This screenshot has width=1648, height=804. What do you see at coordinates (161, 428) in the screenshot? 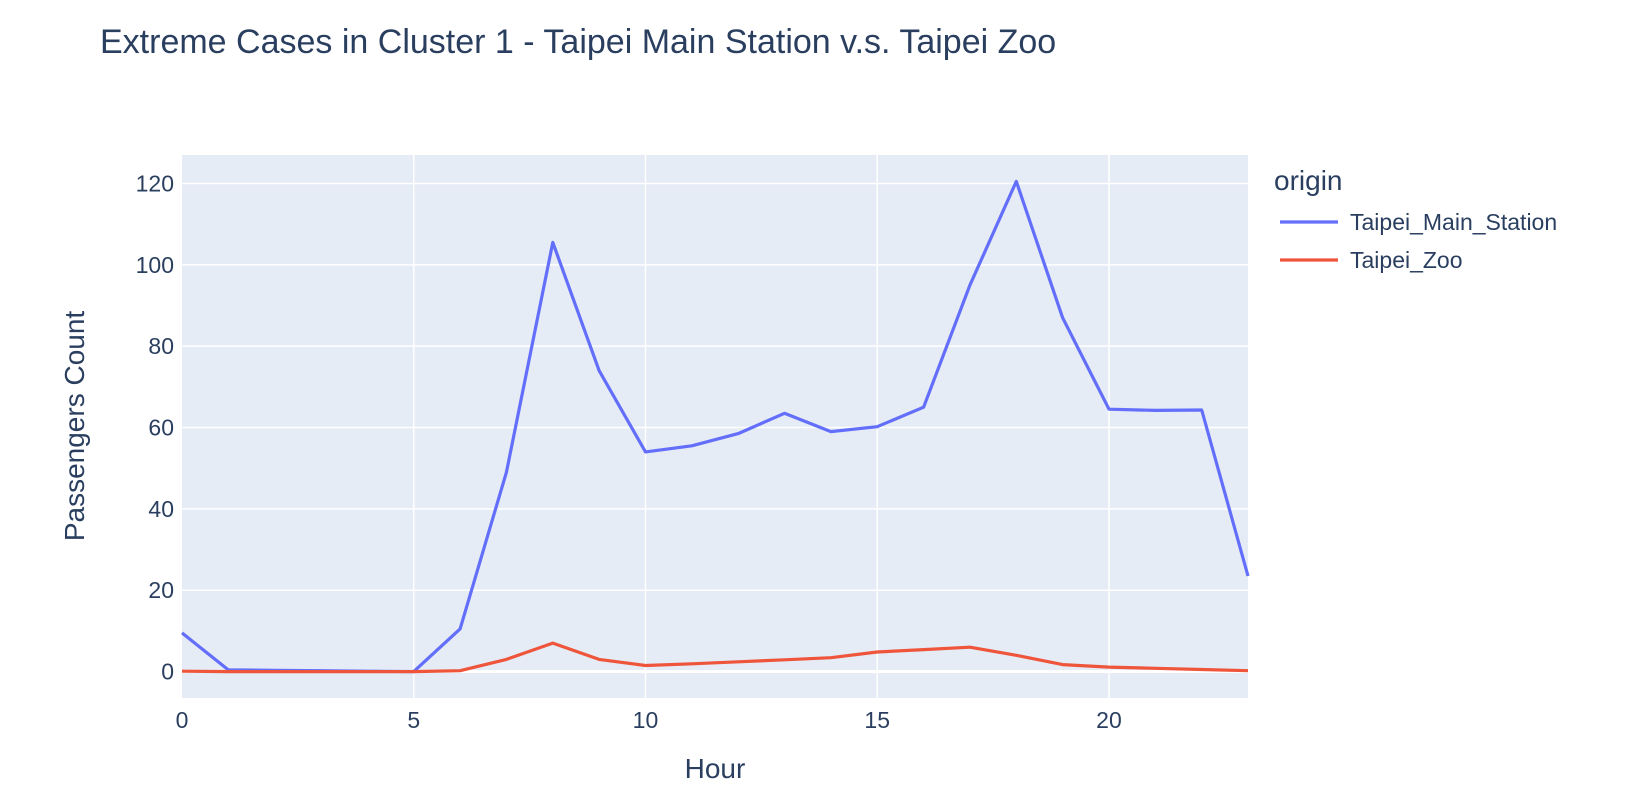
I see `y-tick-label: 60` at bounding box center [161, 428].